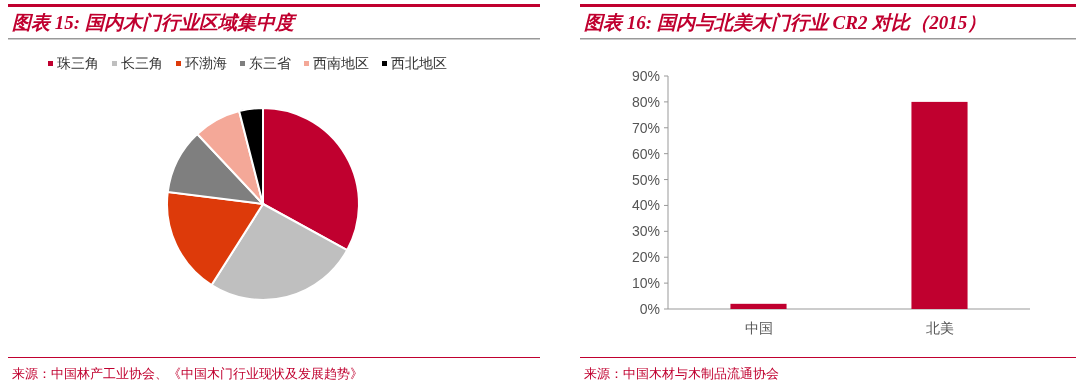 Image resolution: width=1080 pixels, height=389 pixels. Describe the element at coordinates (206, 63) in the screenshot. I see `legend-label: 环渤海` at that location.